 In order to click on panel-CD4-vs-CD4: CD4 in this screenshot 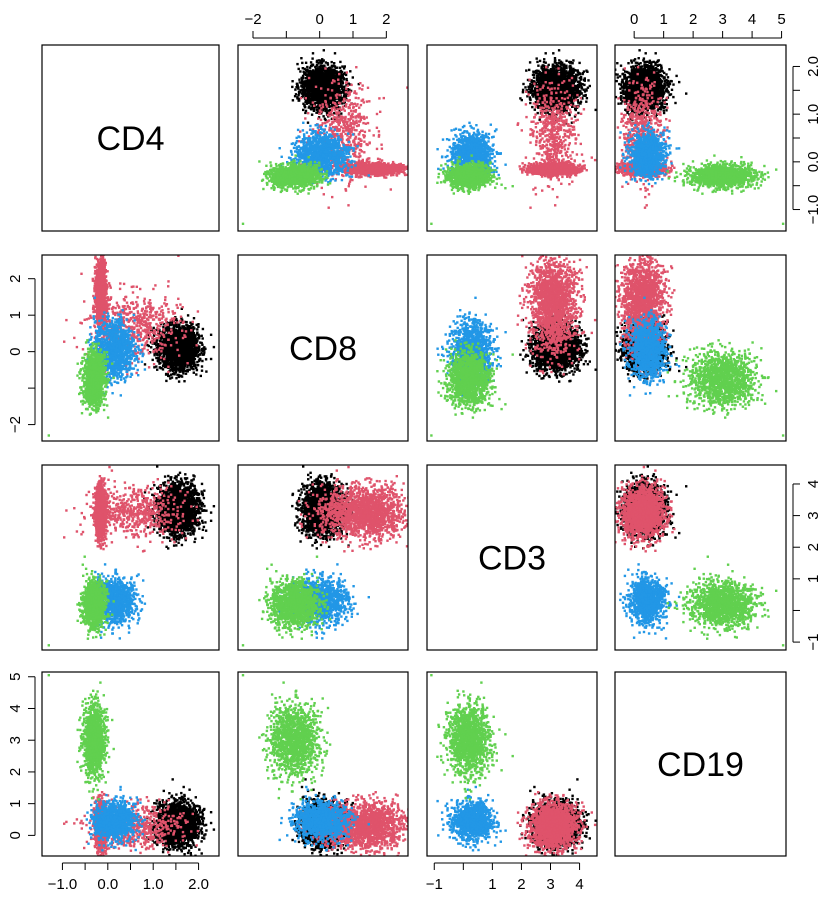, I will do `click(130, 138)`.